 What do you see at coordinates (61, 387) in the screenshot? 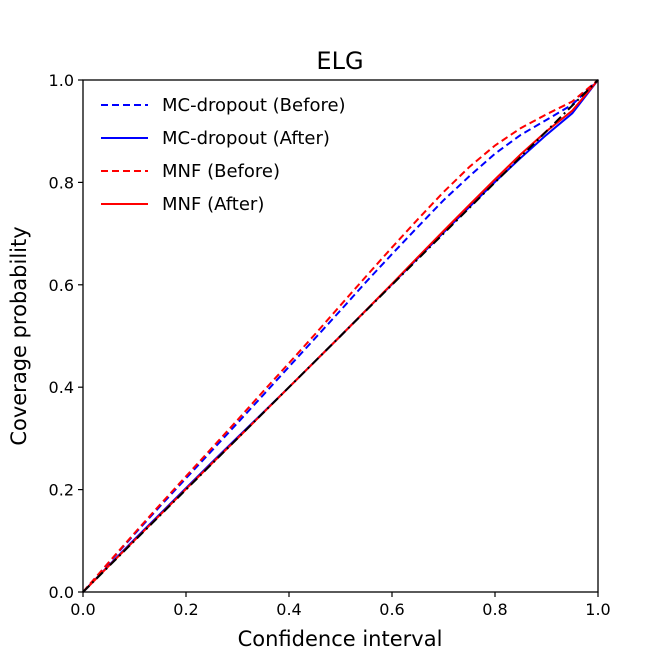
I see `y-tick-label: 0.4` at bounding box center [61, 387].